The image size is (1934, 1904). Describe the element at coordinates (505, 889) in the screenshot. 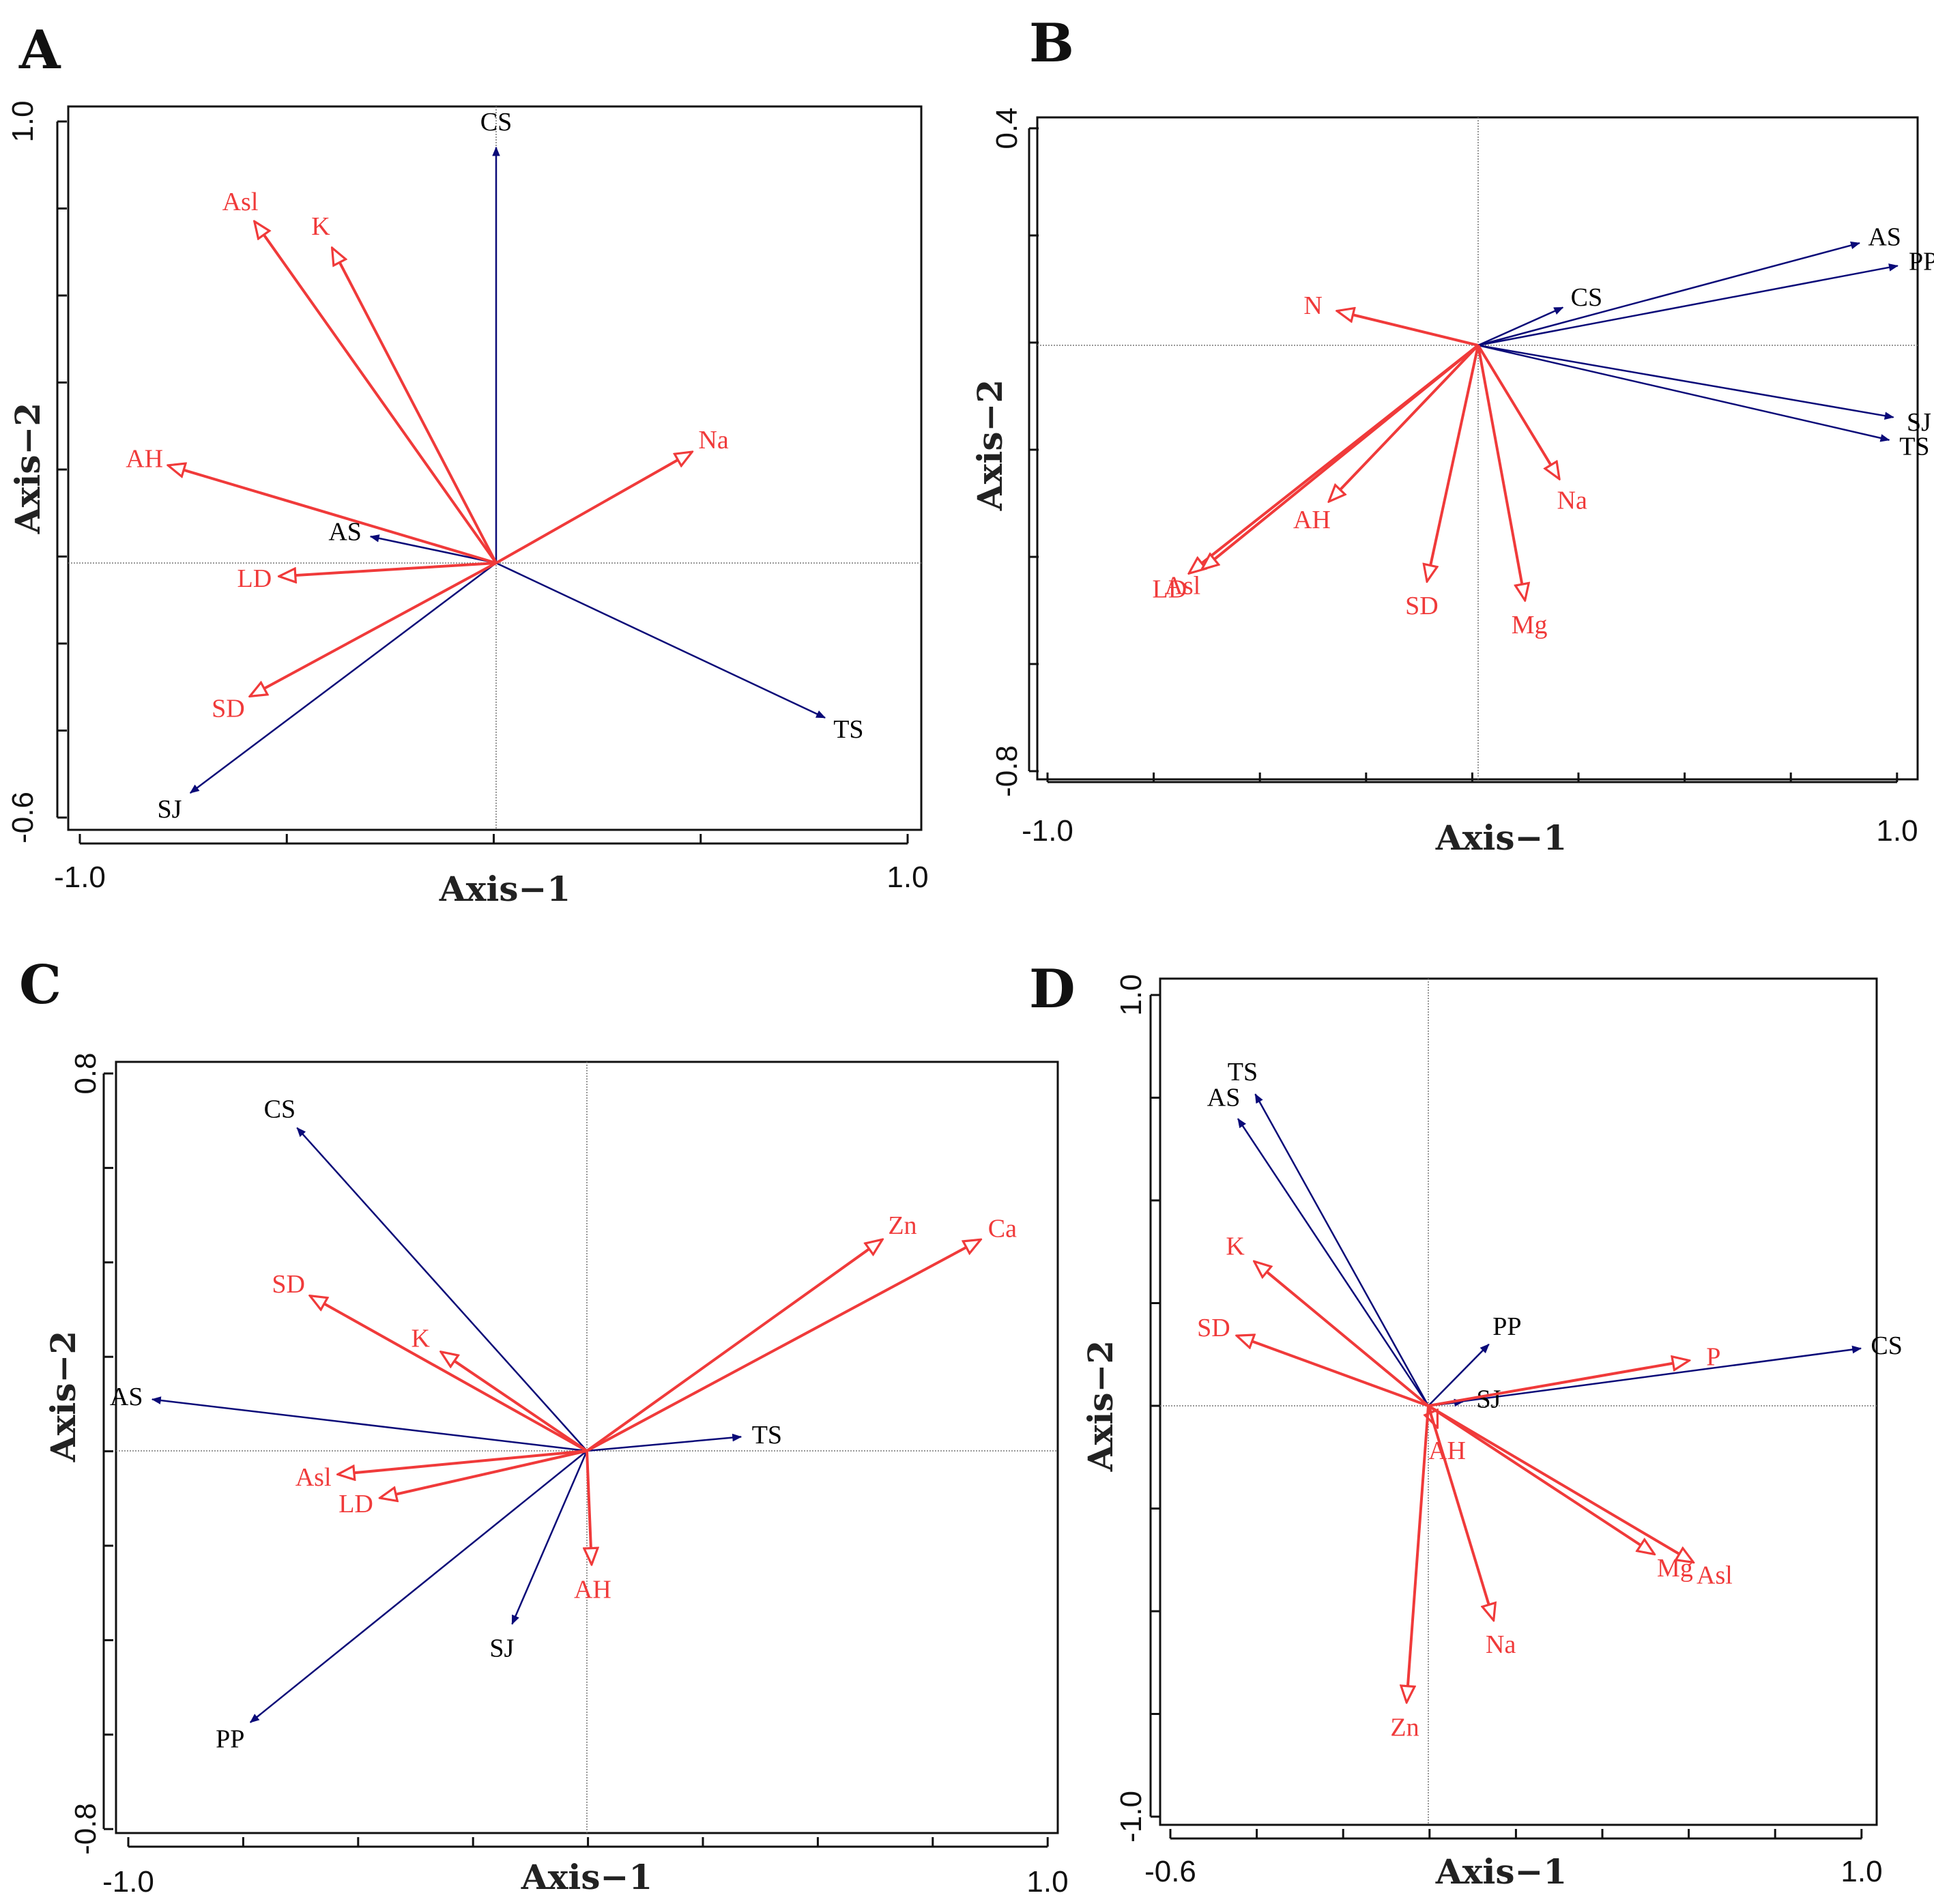

I see `panel-a-x-axis-title: Axis−1` at that location.